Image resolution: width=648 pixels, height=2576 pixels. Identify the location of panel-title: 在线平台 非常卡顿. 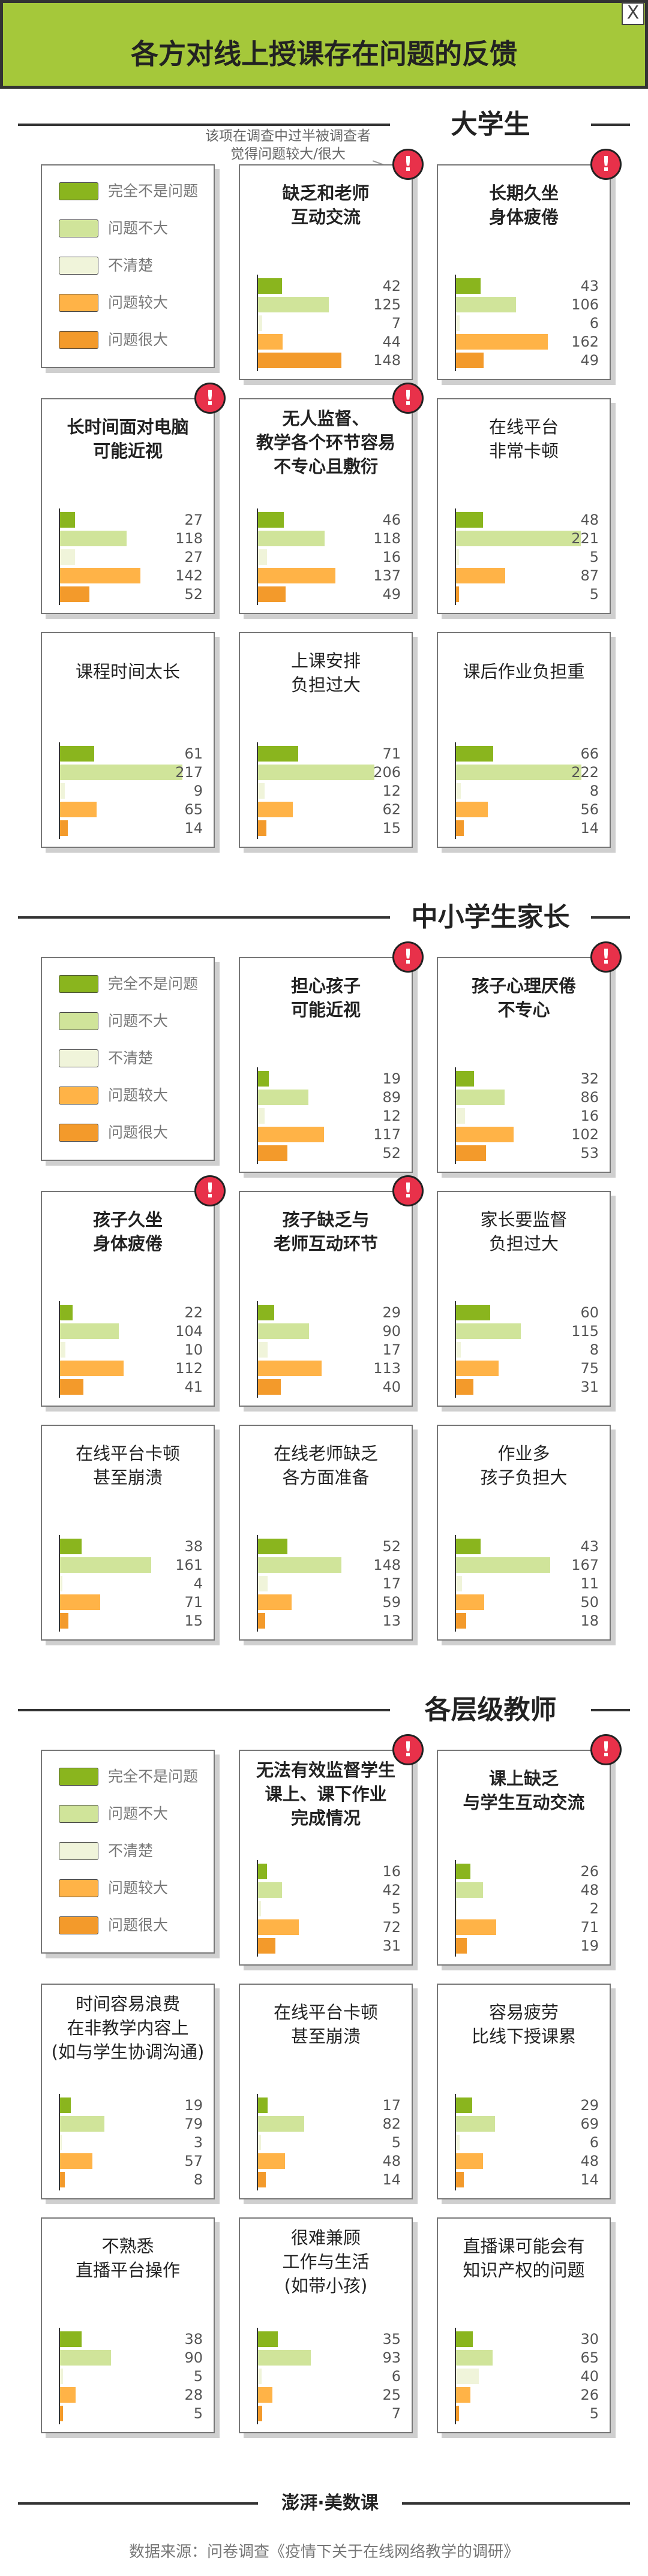
(523, 439).